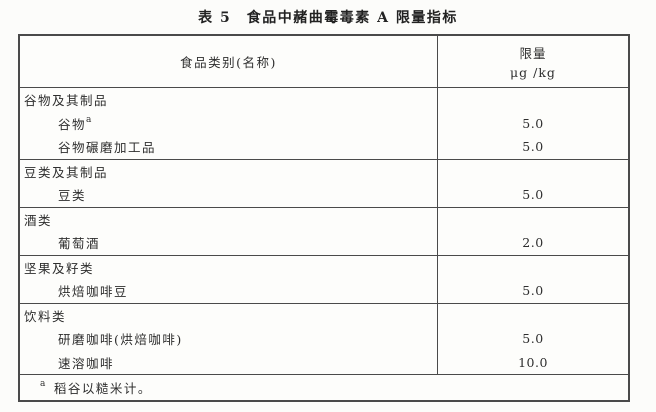 The height and width of the screenshot is (412, 656). I want to click on table-row: 豆类 5.0, so click(324, 195).